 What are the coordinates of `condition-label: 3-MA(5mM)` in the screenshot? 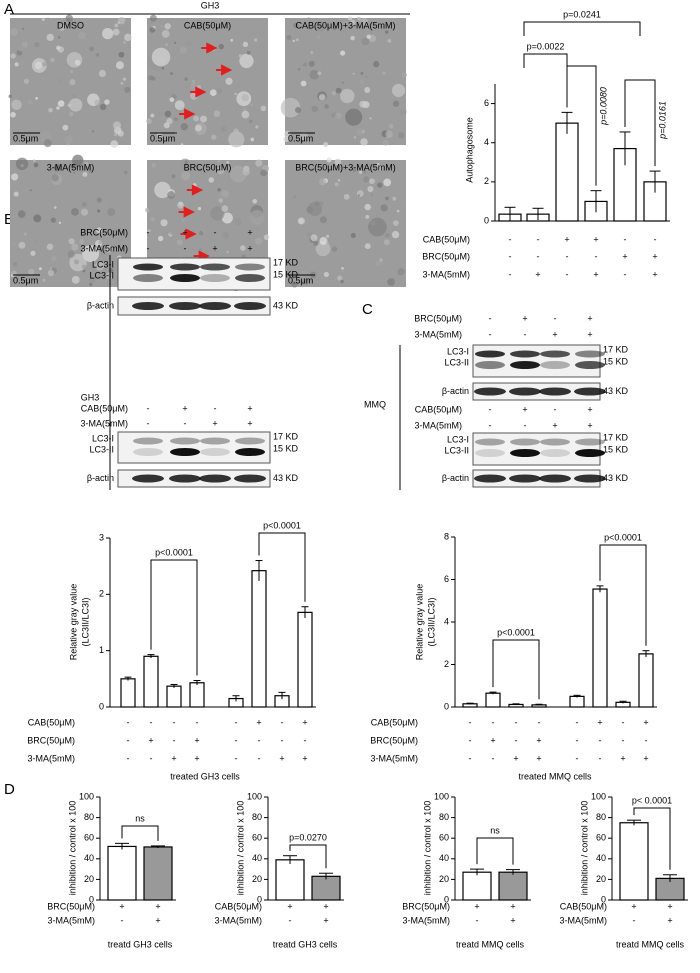 It's located at (52, 758).